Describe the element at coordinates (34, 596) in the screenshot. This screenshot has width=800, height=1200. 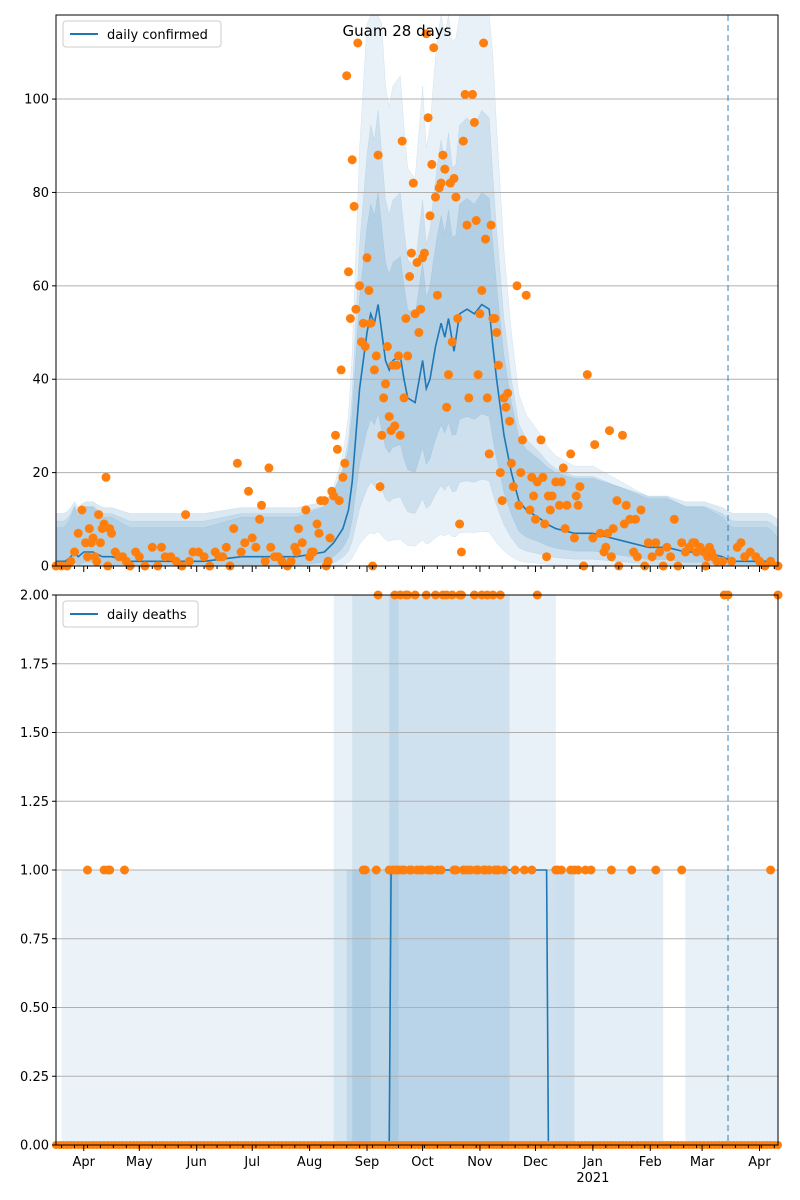
I see `y-tick-label: 2.00` at that location.